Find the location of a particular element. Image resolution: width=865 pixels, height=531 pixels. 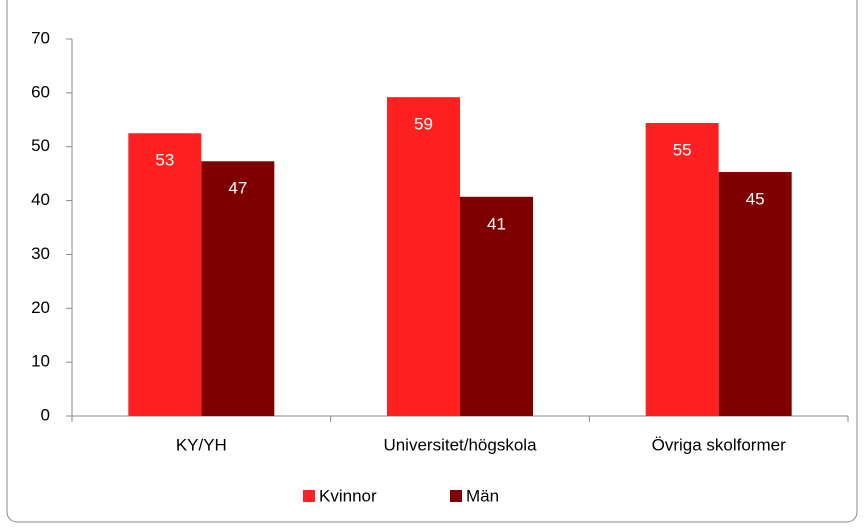

y-tick-label: 60 is located at coordinates (40, 91).